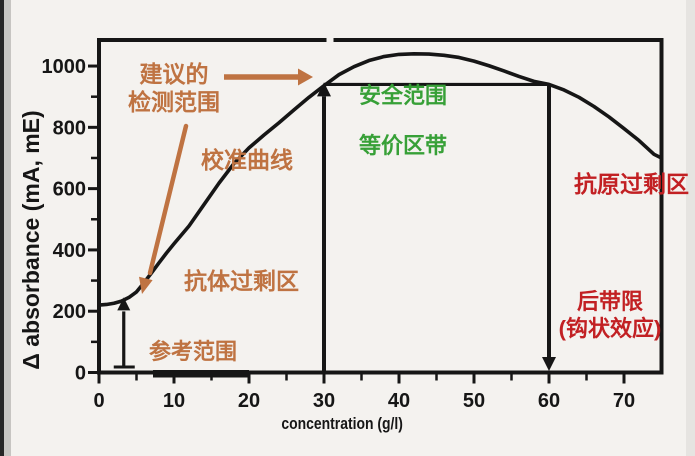 The height and width of the screenshot is (456, 695). I want to click on x-tick-label: 20, so click(249, 401).